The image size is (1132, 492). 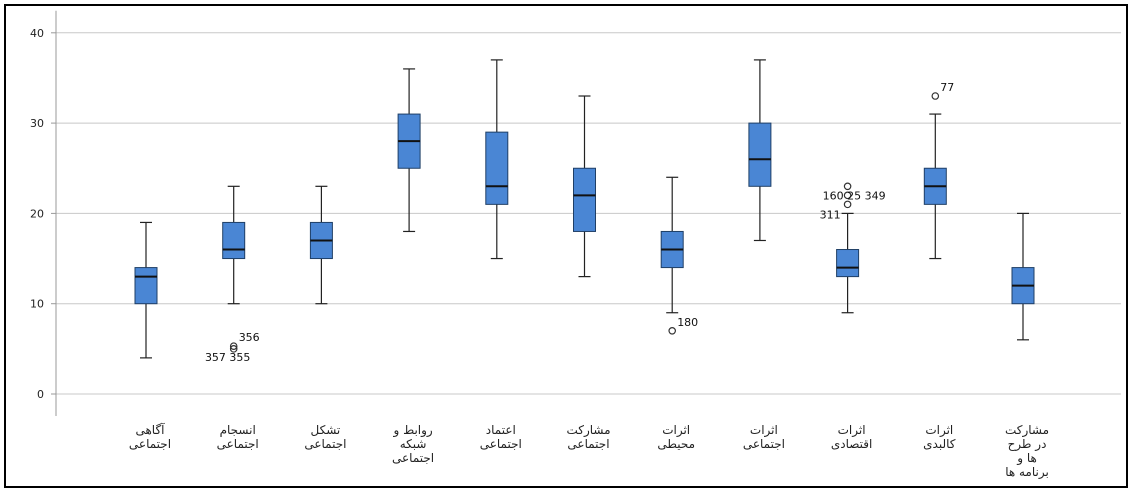 I want to click on category-label-5: اعتماد, so click(x=501, y=430).